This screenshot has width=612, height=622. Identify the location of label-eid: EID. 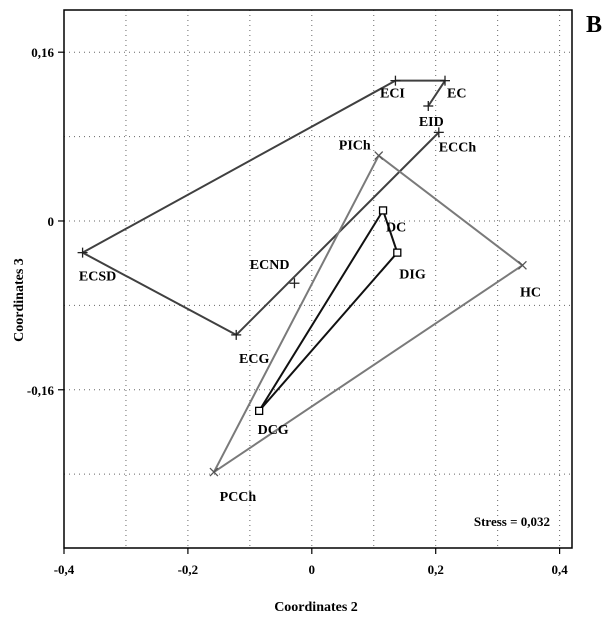
(431, 122).